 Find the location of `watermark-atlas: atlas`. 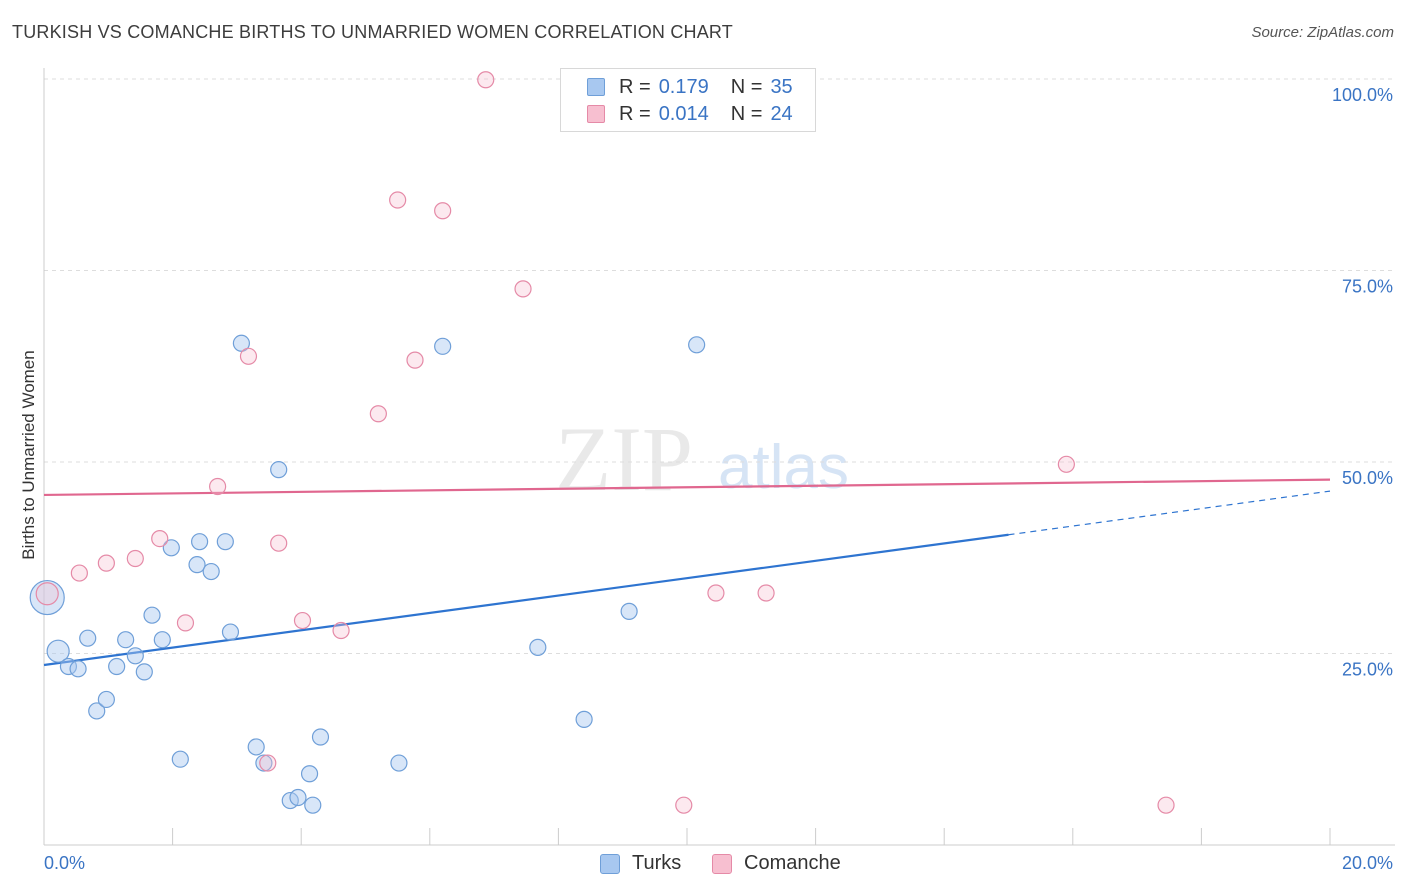

watermark-atlas: atlas is located at coordinates (783, 467).